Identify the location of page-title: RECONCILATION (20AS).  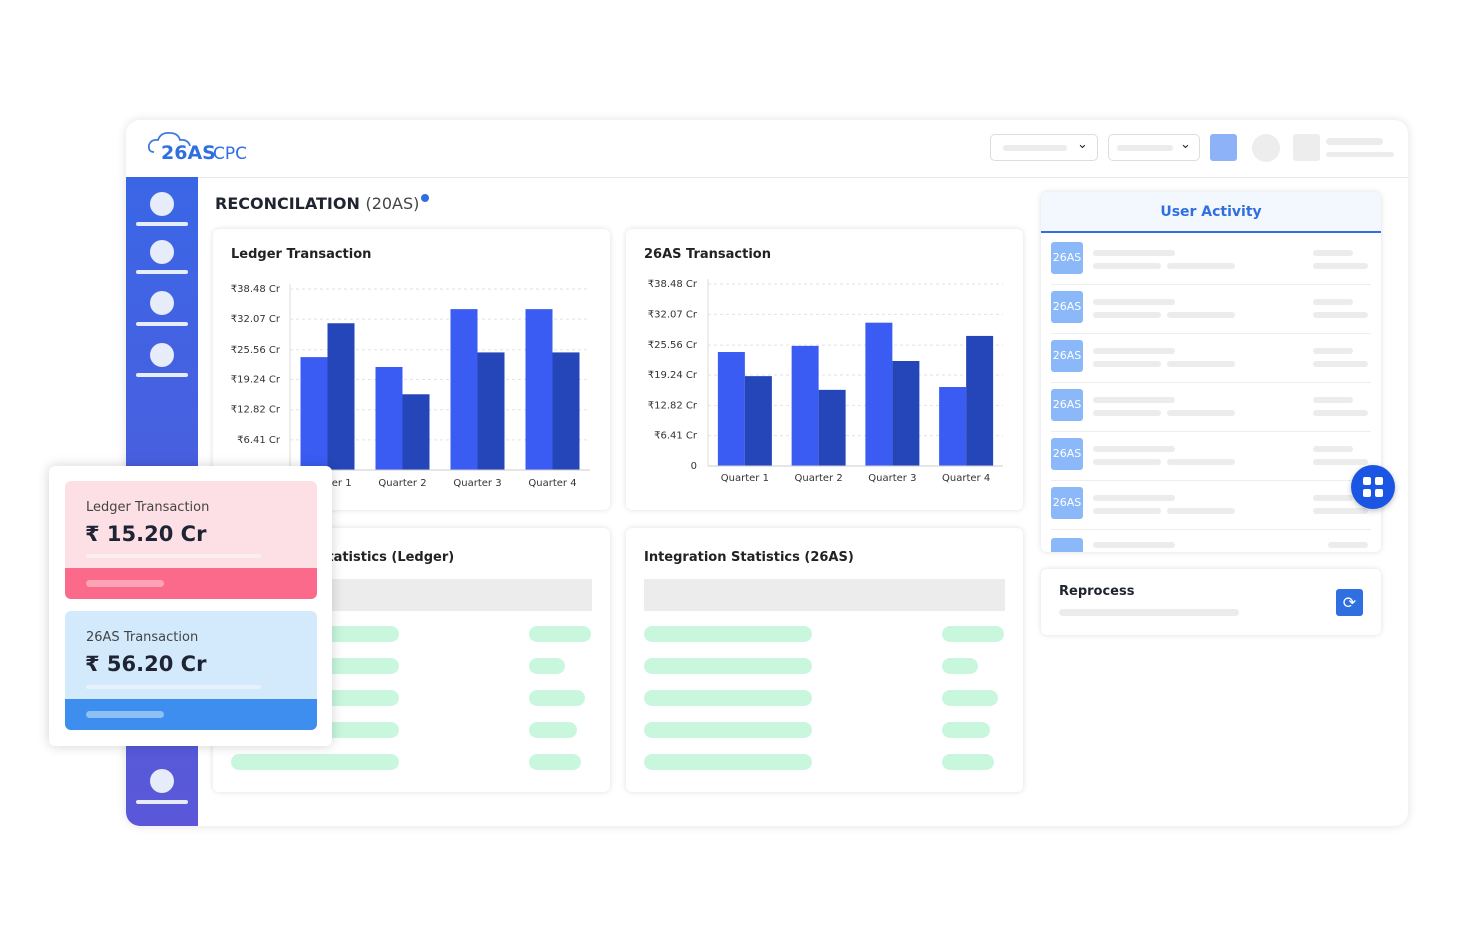
(322, 203).